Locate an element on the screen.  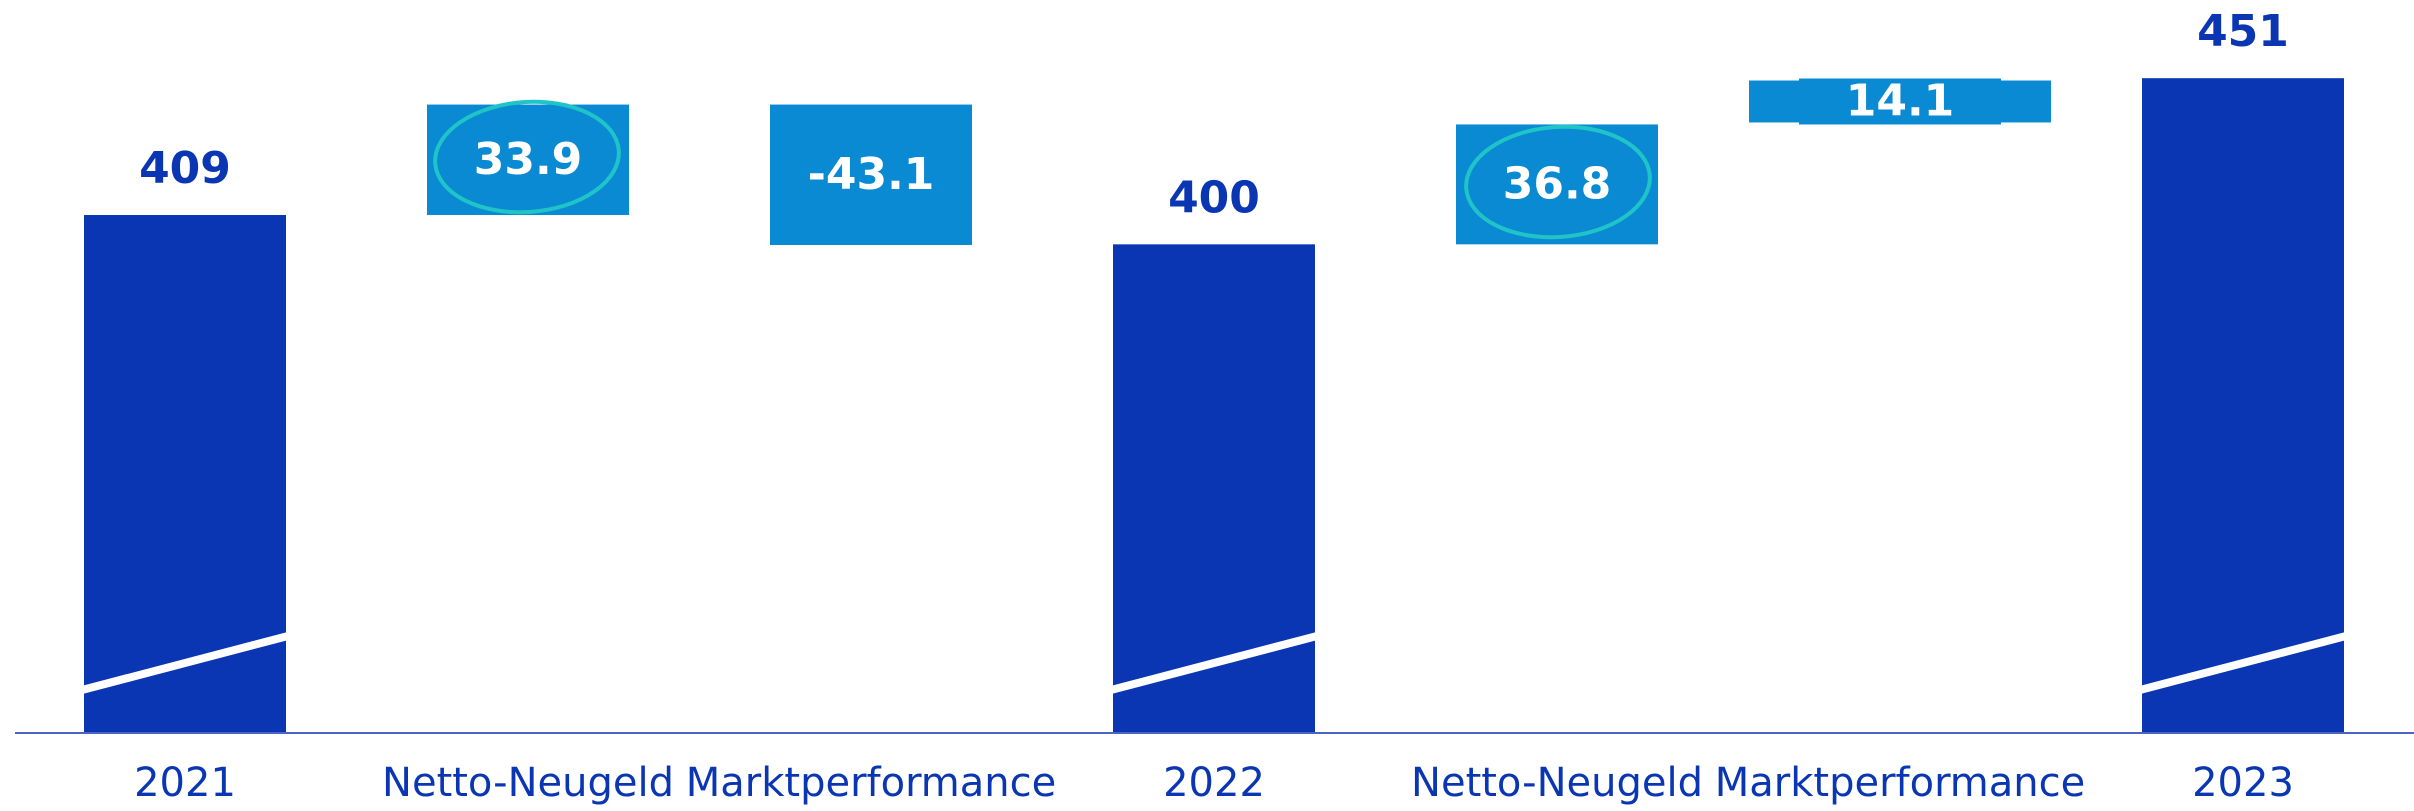
value-label: 36.8 is located at coordinates (1557, 183).